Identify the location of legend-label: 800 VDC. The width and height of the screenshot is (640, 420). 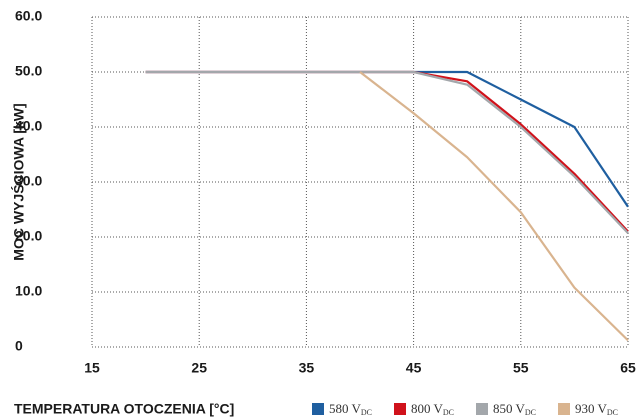
(432, 409).